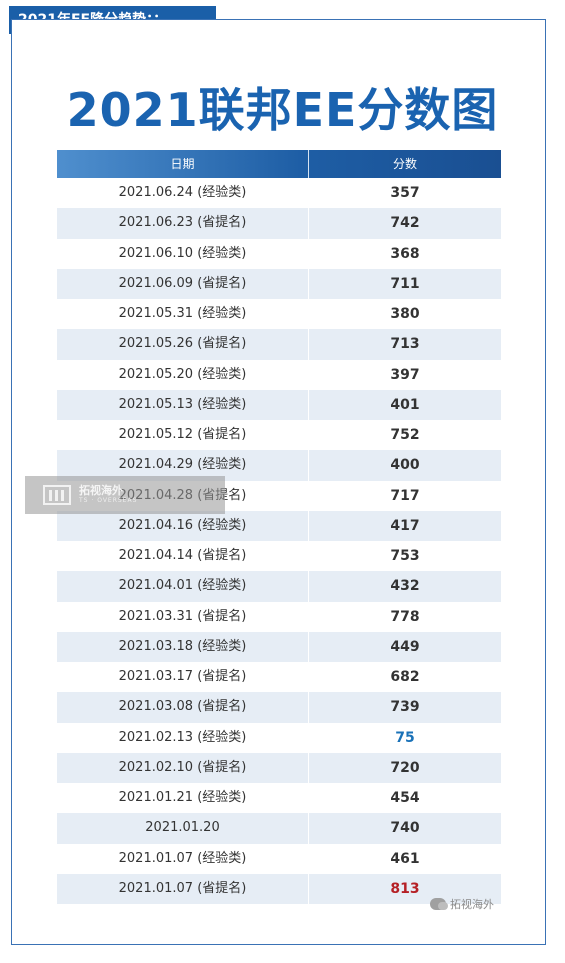 The image size is (565, 963). What do you see at coordinates (183, 525) in the screenshot?
I see `row-date: 2021.04.16 (经验类)` at bounding box center [183, 525].